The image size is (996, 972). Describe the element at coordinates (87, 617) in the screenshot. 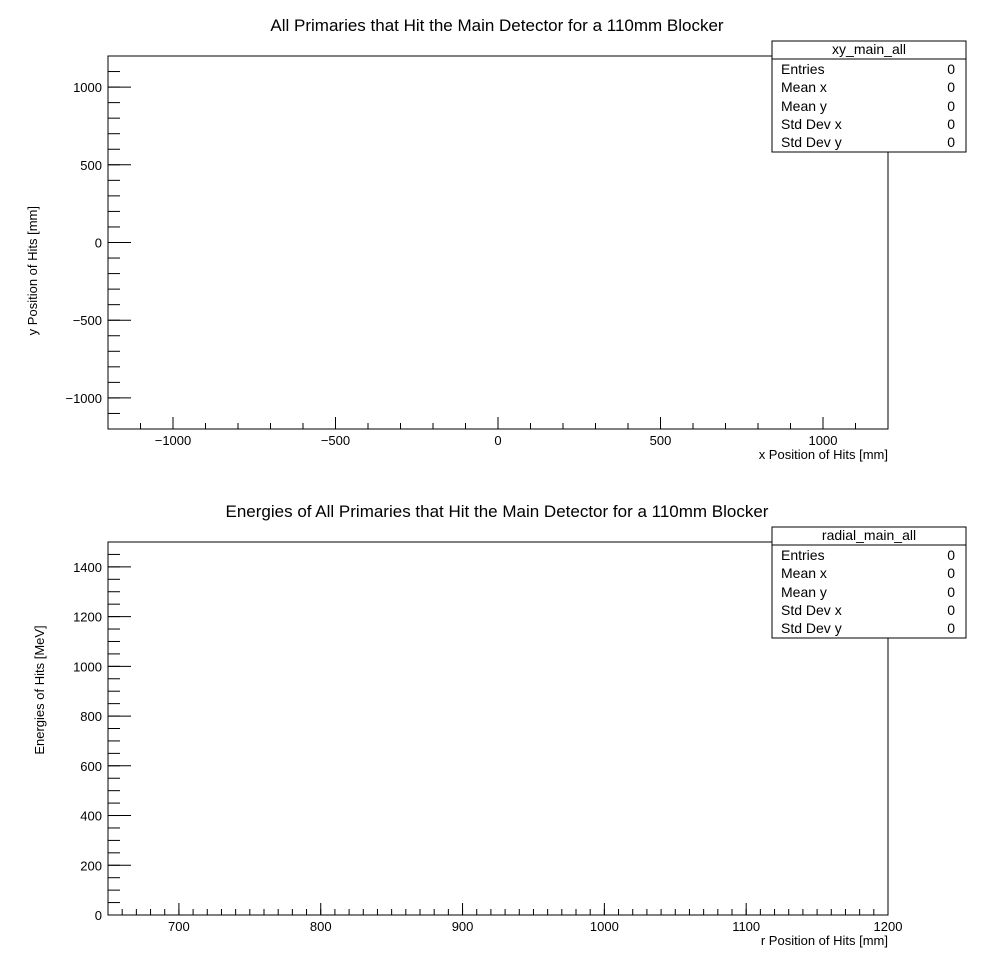

I see `y-tick-label: 1200` at that location.